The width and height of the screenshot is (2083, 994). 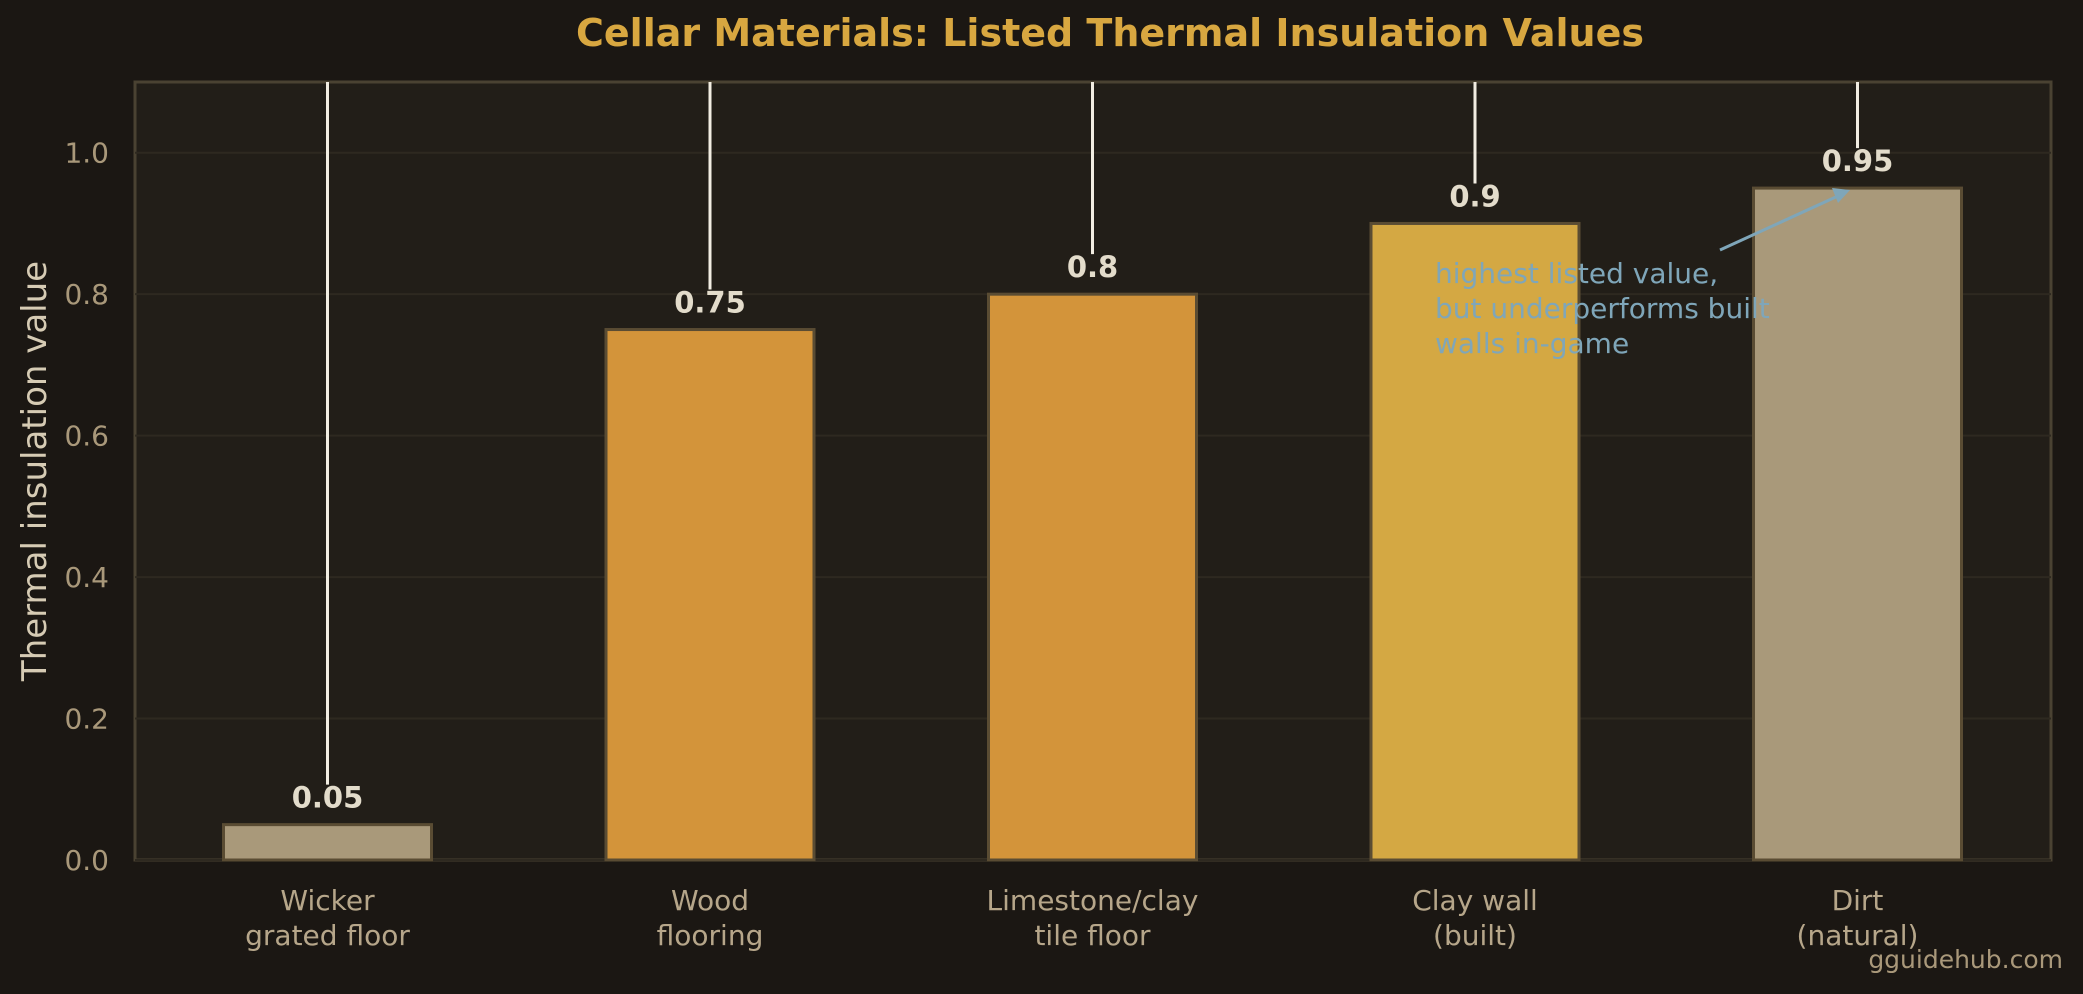 I want to click on x-tick-label-line: (built), so click(x=1475, y=935).